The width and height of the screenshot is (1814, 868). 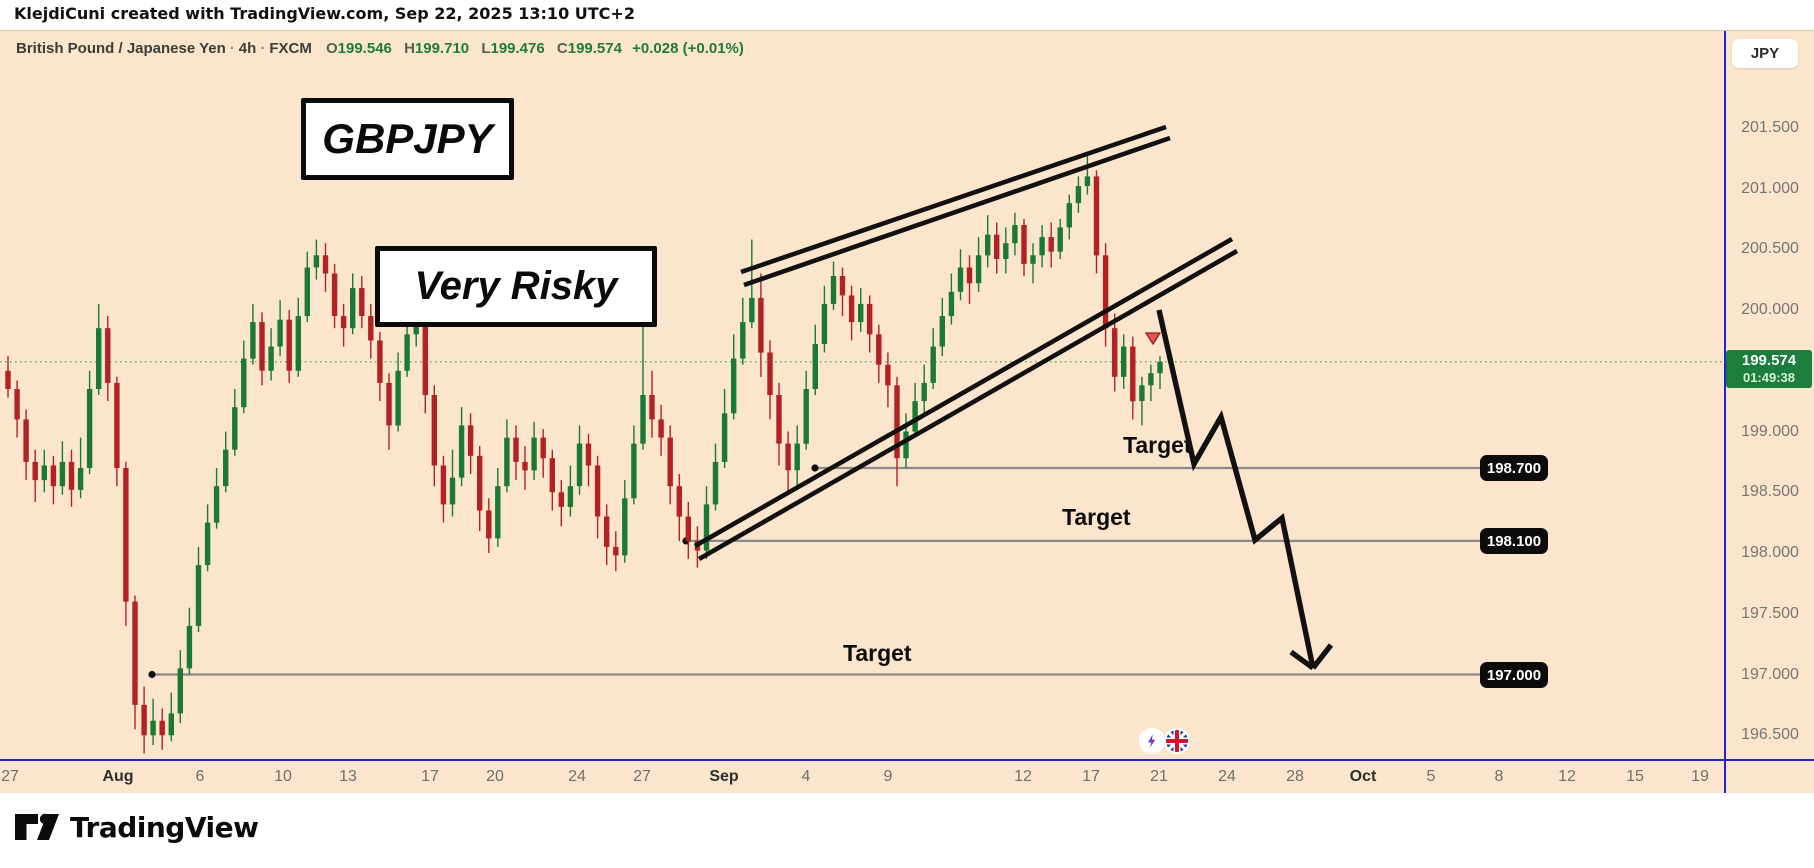 What do you see at coordinates (364, 48) in the screenshot?
I see `open-value: 199.546` at bounding box center [364, 48].